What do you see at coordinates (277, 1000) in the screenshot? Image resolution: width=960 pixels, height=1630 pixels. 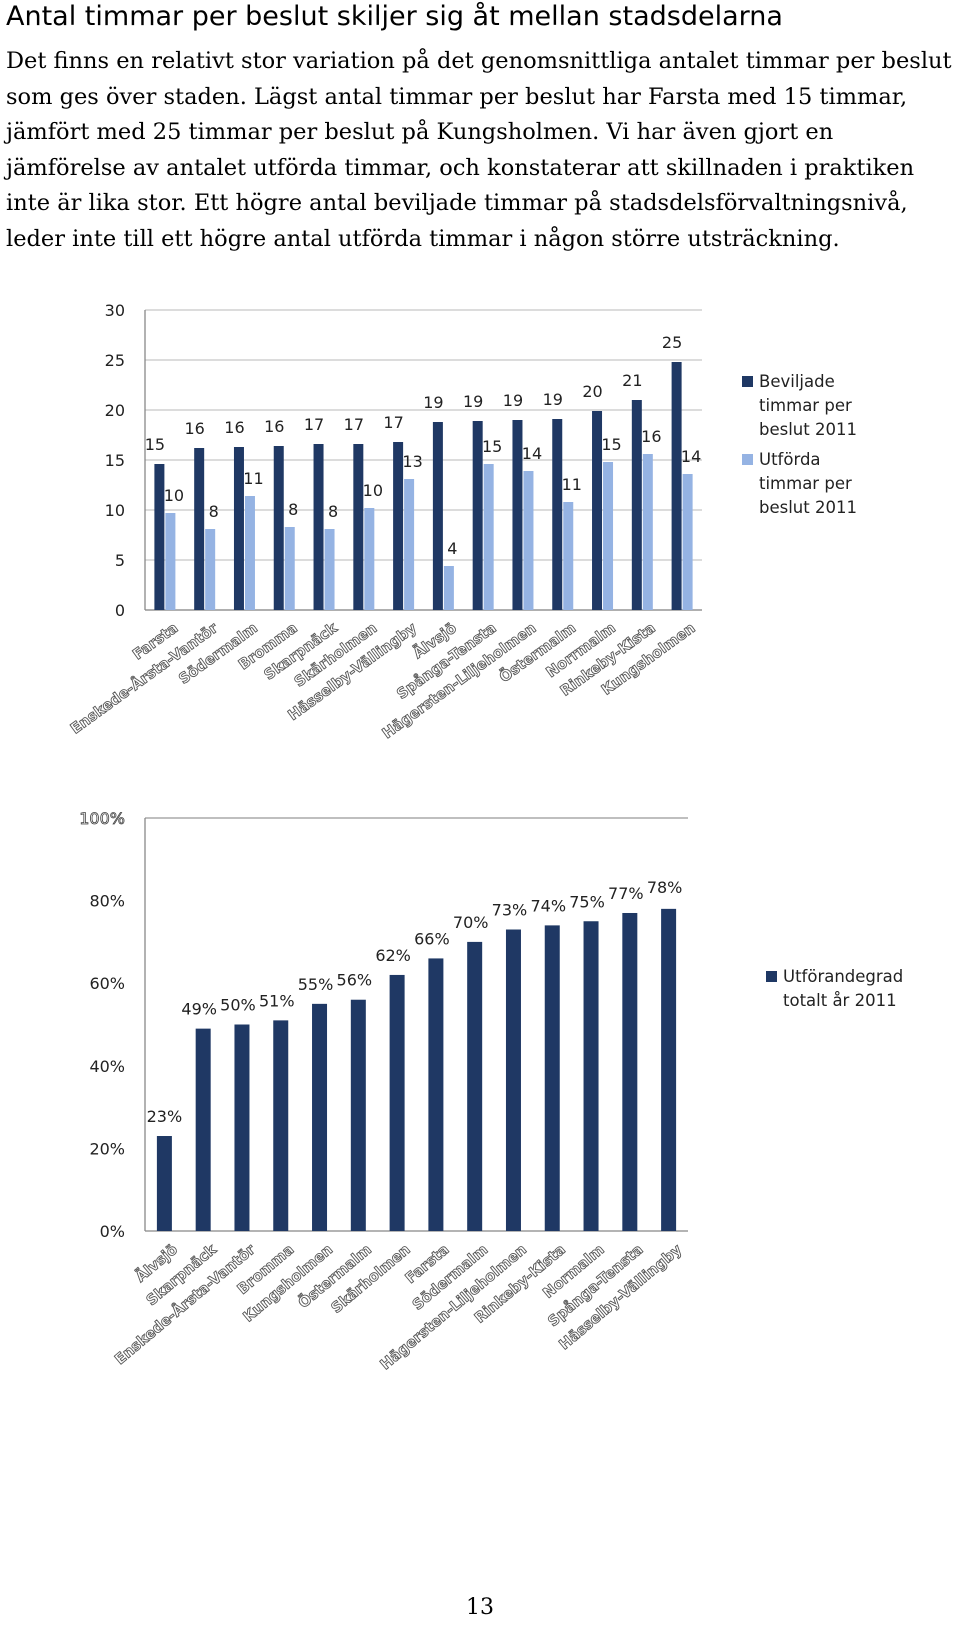 I see `data-label: 51%` at bounding box center [277, 1000].